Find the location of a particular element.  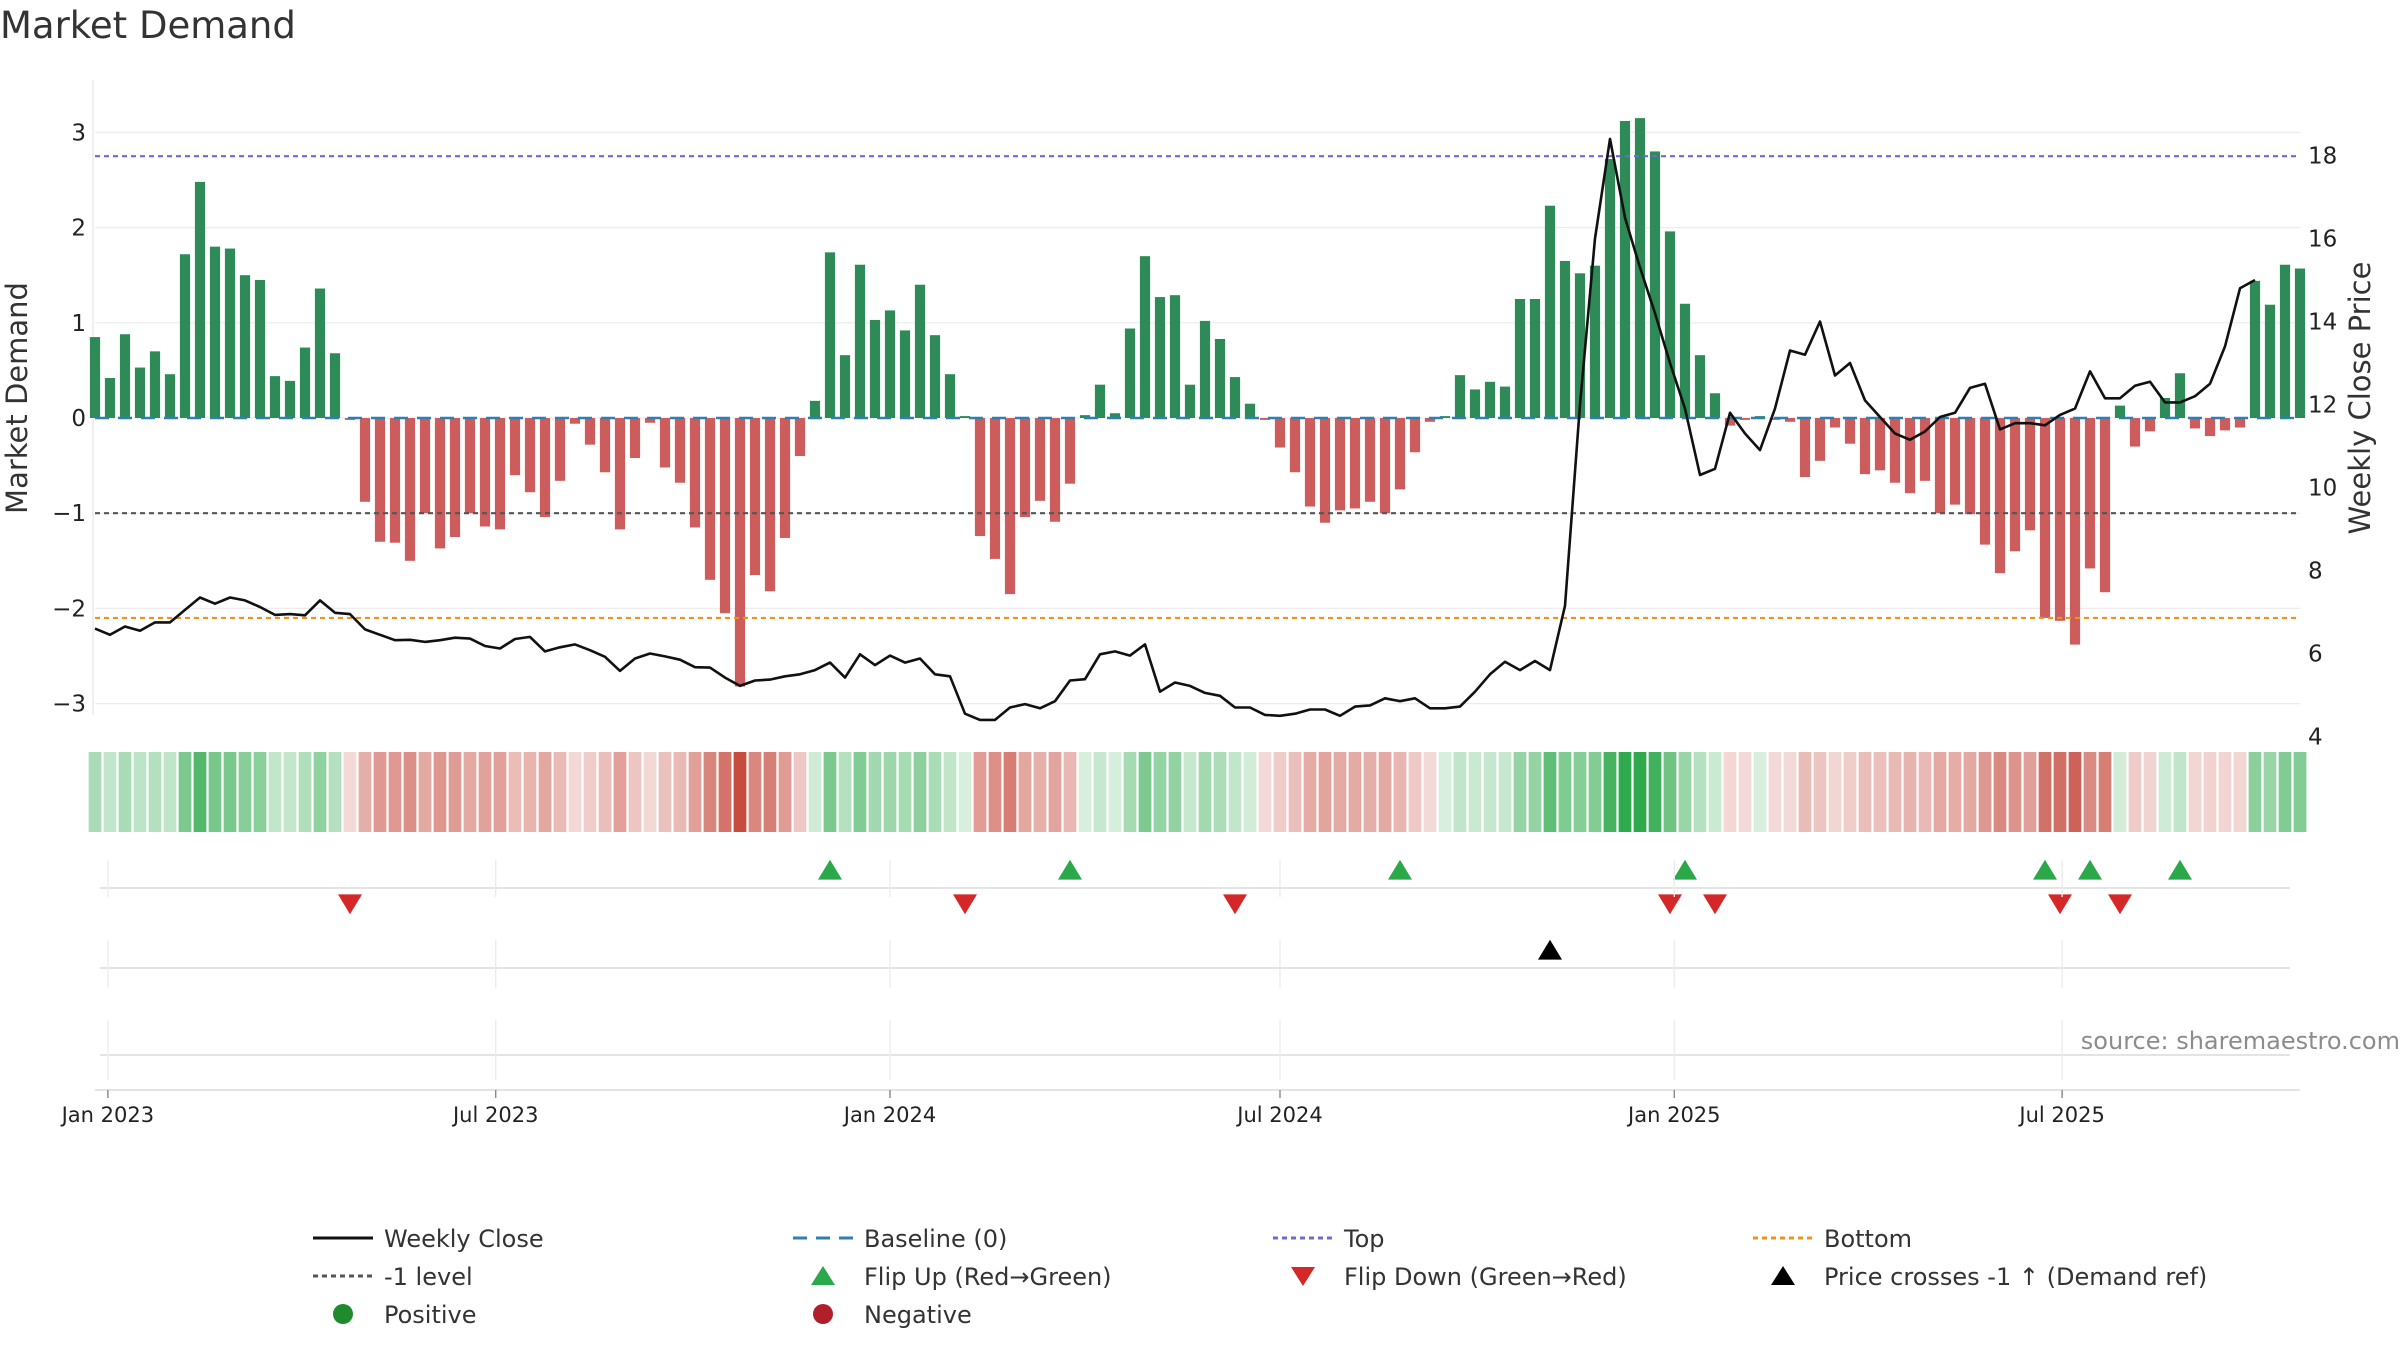

flip-up-marker is located at coordinates (1400, 869).